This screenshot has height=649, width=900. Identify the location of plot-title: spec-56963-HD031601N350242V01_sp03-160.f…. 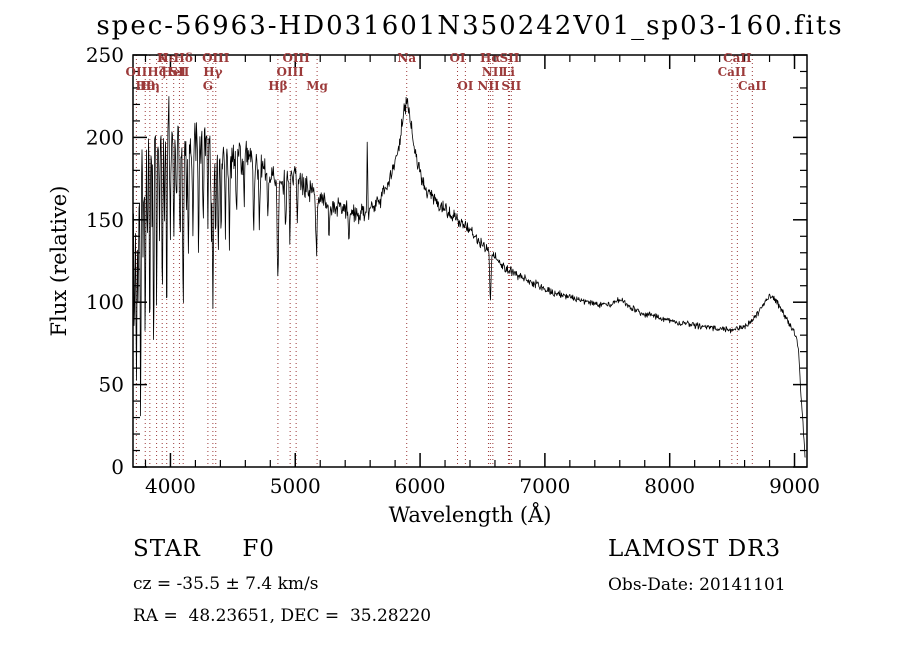
(469, 26).